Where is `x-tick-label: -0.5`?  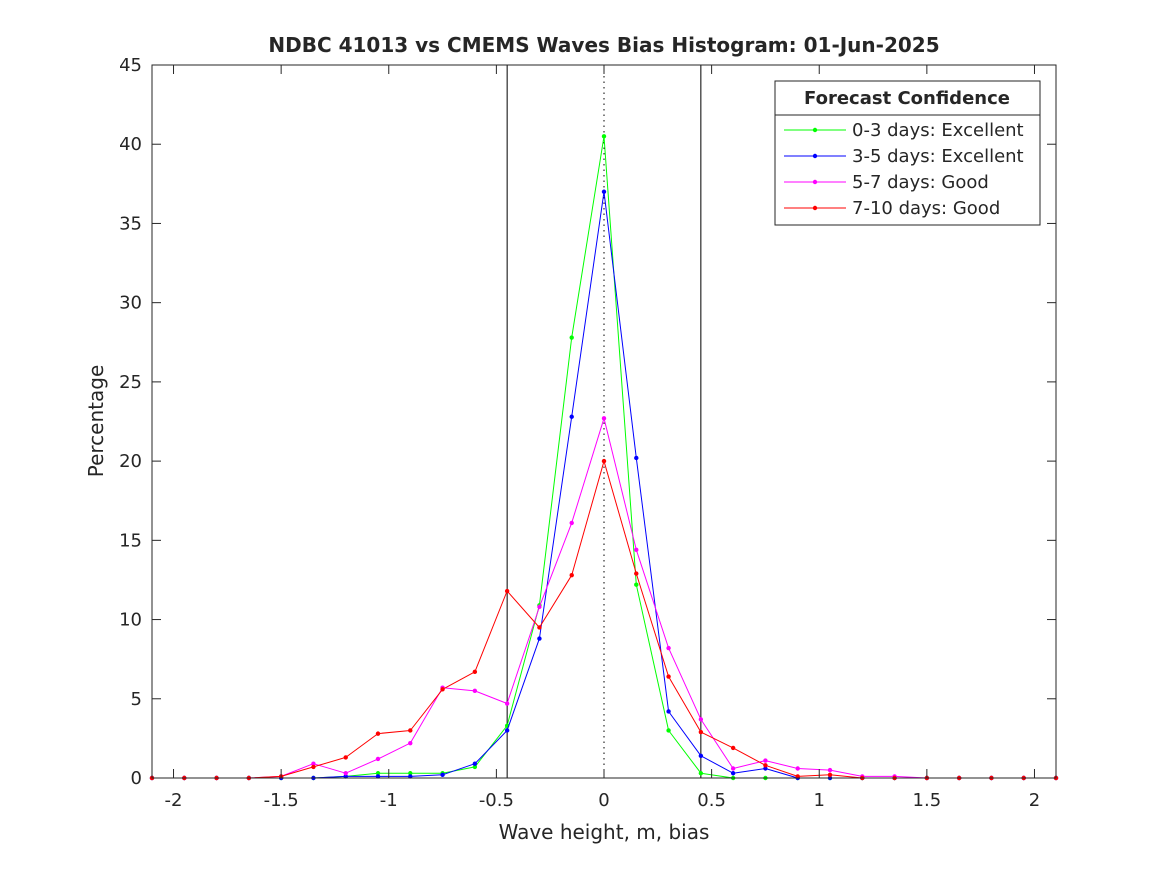 x-tick-label: -0.5 is located at coordinates (496, 800).